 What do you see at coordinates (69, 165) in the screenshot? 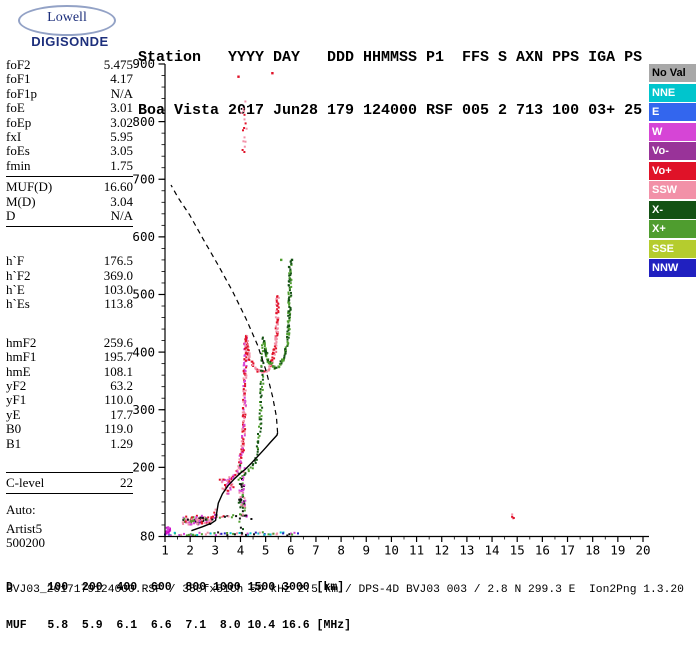
I see `param-row-fmin: fmin 1.75` at bounding box center [69, 165].